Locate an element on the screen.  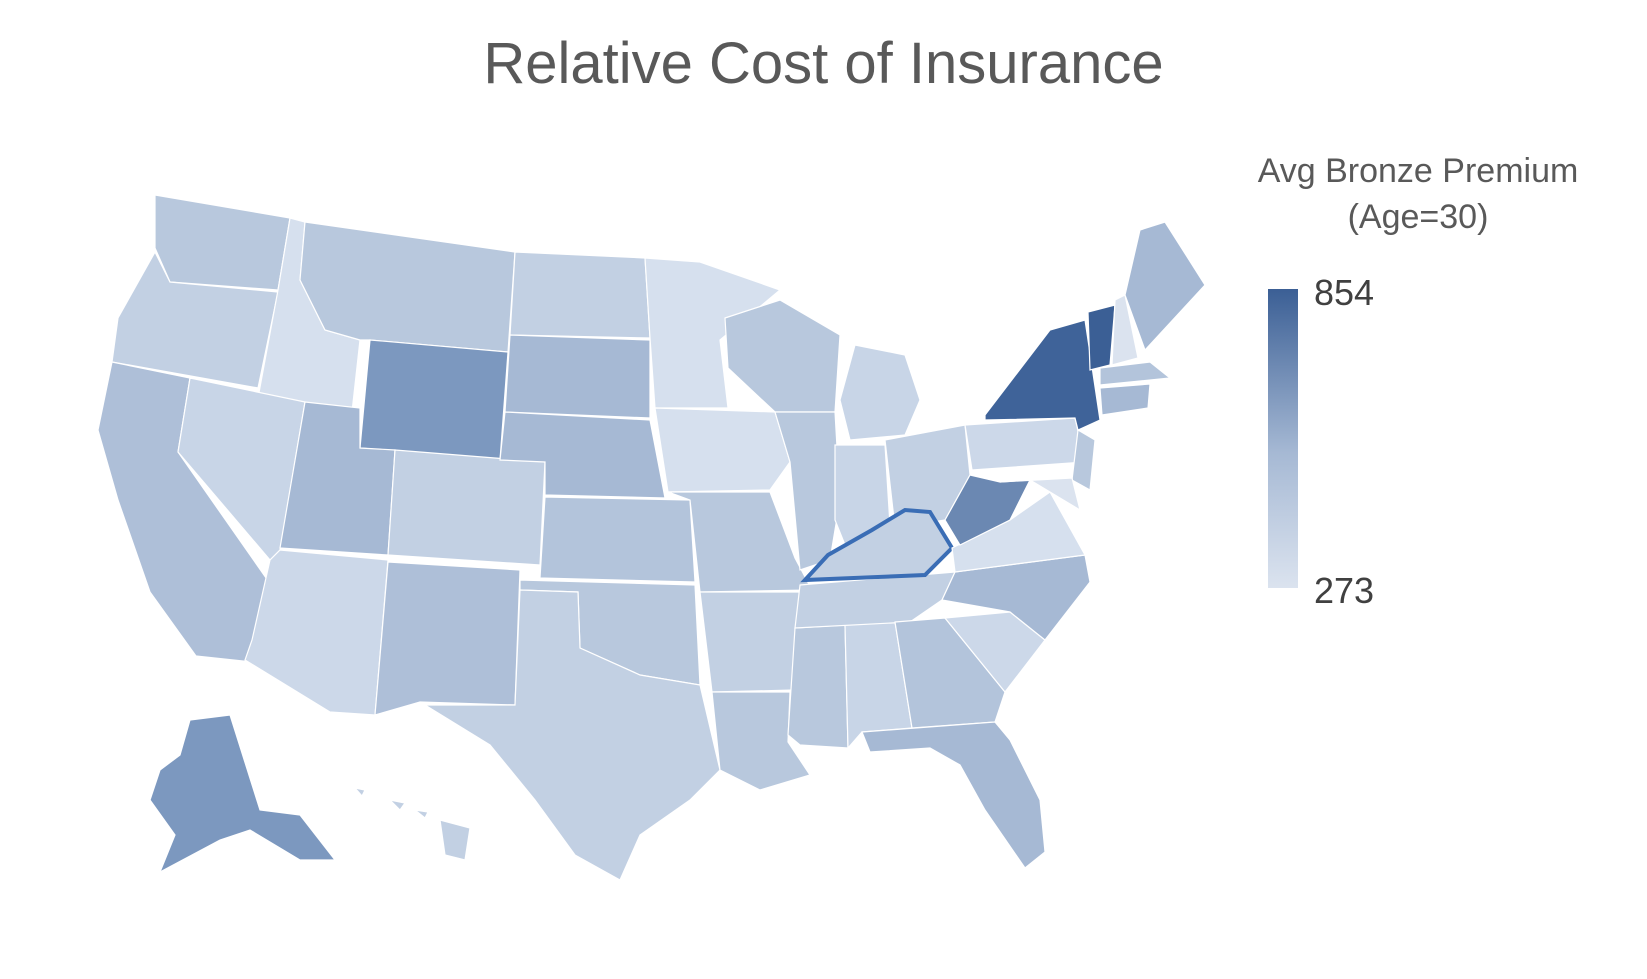
legend-title-line2: (Age=30) is located at coordinates (1418, 217).